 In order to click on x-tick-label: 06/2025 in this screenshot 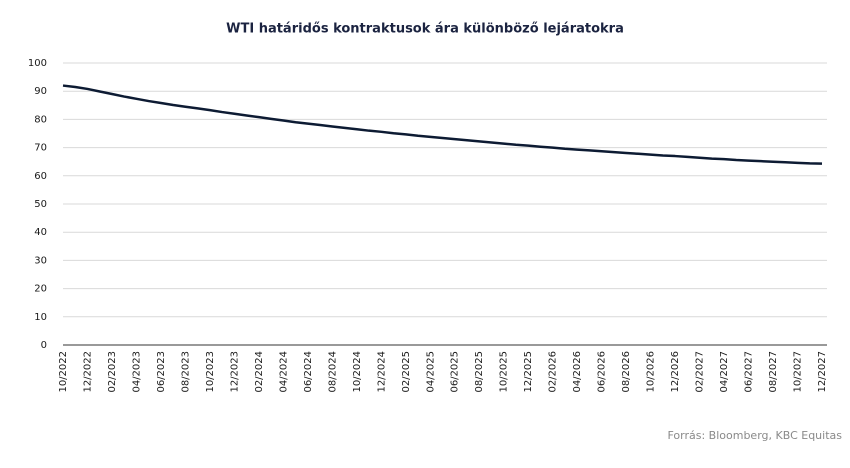, I will do `click(455, 372)`.